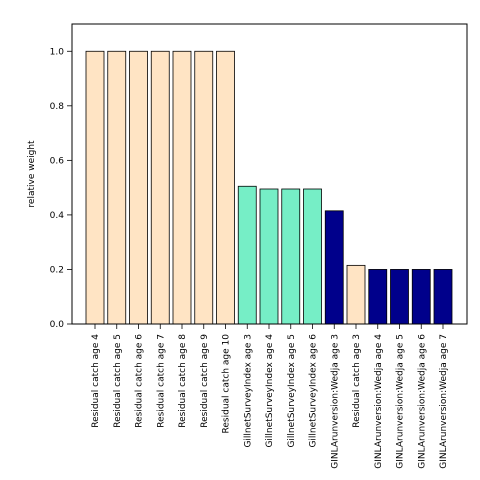 The height and width of the screenshot is (480, 480). I want to click on y-axis-title: relative weight, so click(32, 174).